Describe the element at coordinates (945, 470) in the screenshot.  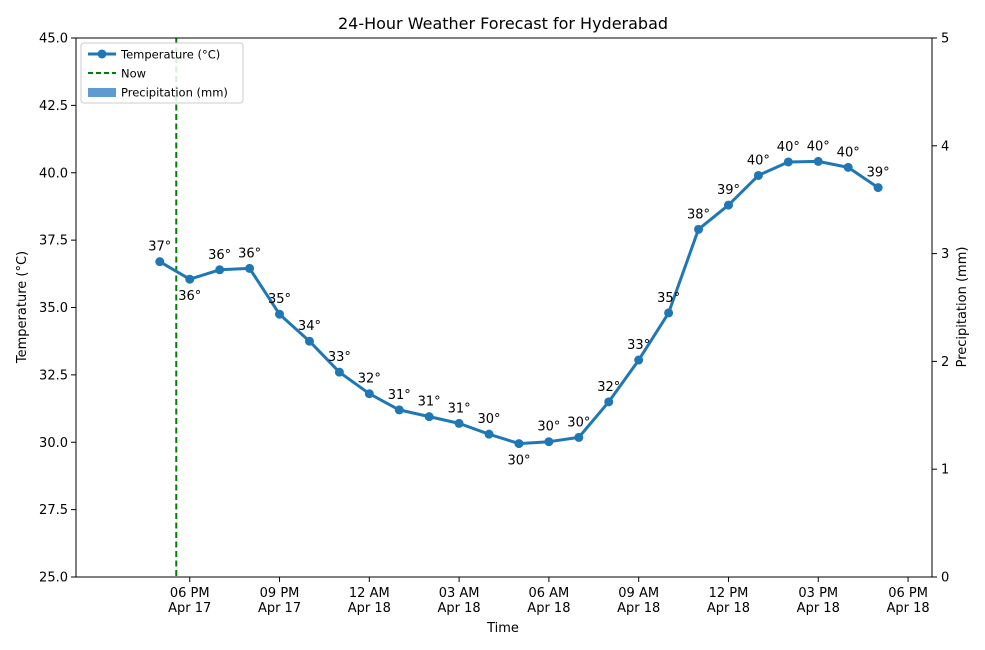
I see `y-right-tick-label: 1` at that location.